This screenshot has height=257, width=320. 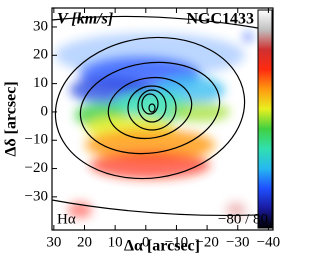 I want to click on y-tick-label: −10, so click(x=36, y=140).